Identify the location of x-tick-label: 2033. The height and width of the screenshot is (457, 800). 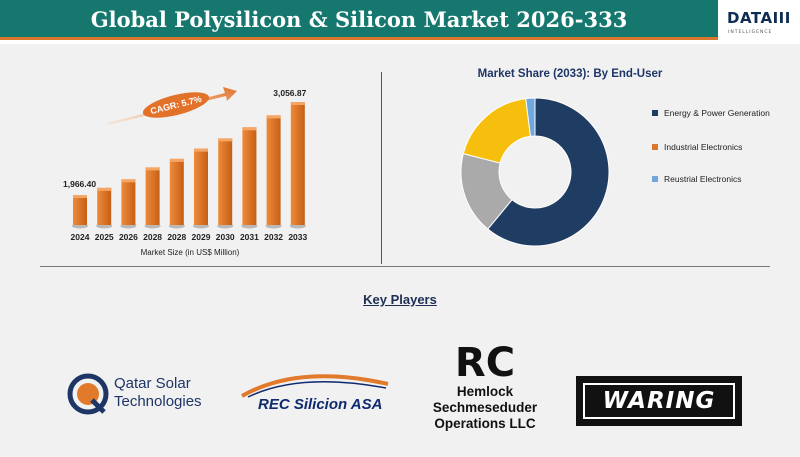
(297, 237).